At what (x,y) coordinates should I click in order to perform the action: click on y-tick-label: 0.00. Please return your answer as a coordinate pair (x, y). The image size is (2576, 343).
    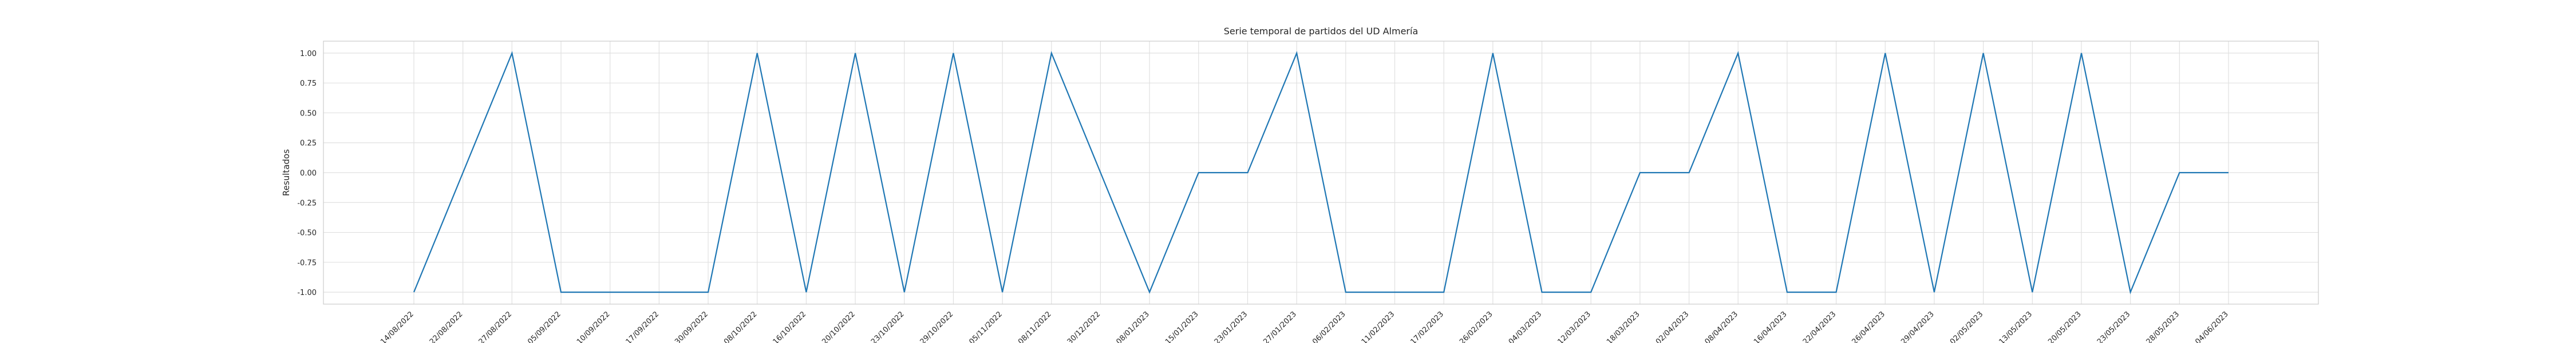
    Looking at the image, I should click on (308, 173).